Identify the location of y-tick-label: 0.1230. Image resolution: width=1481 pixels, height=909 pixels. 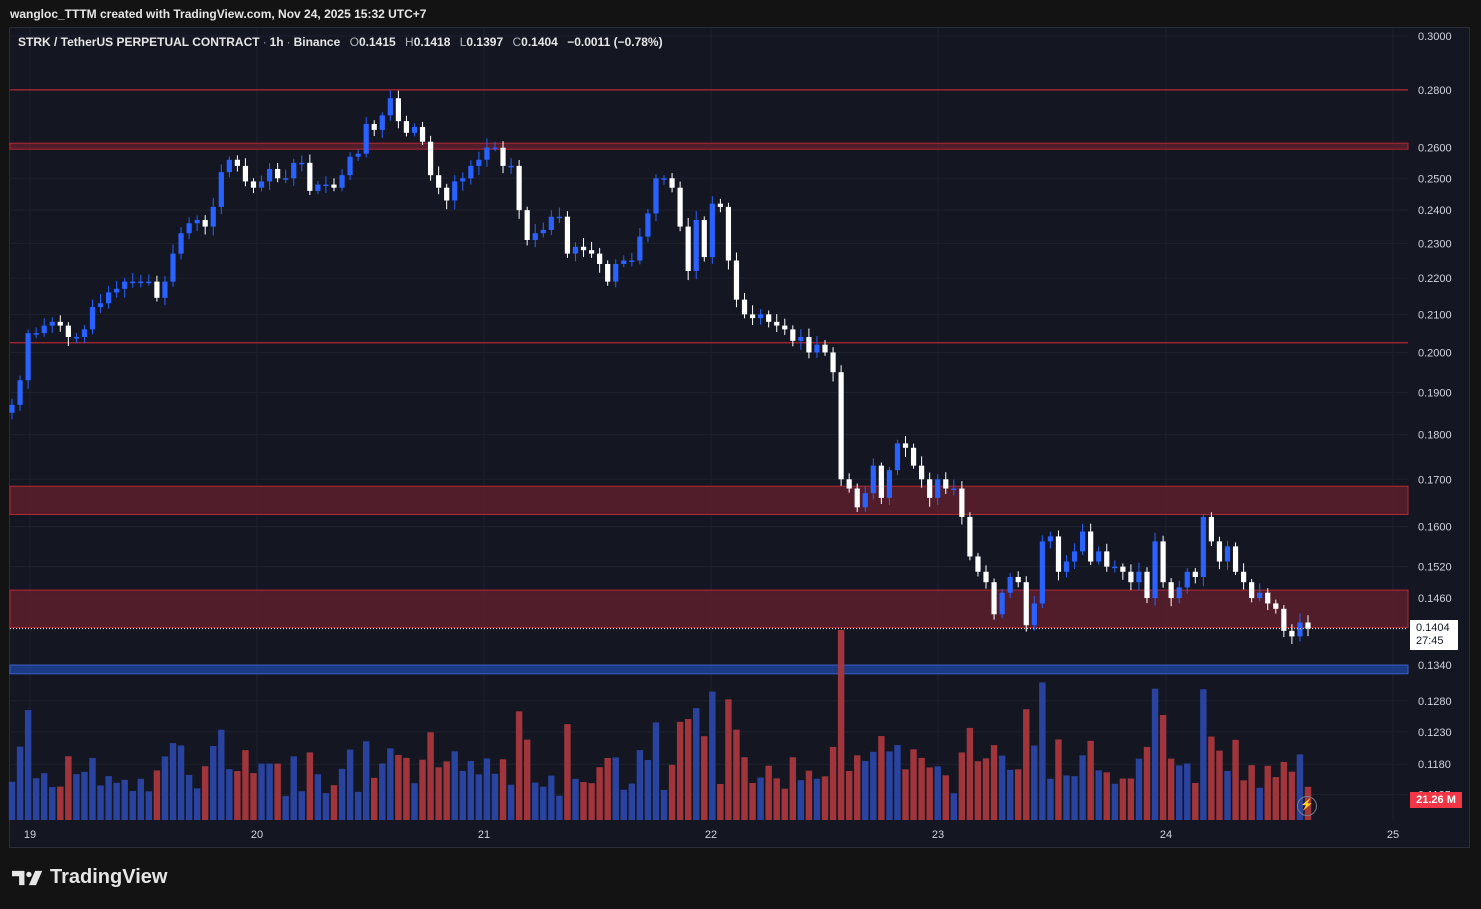
(1435, 733).